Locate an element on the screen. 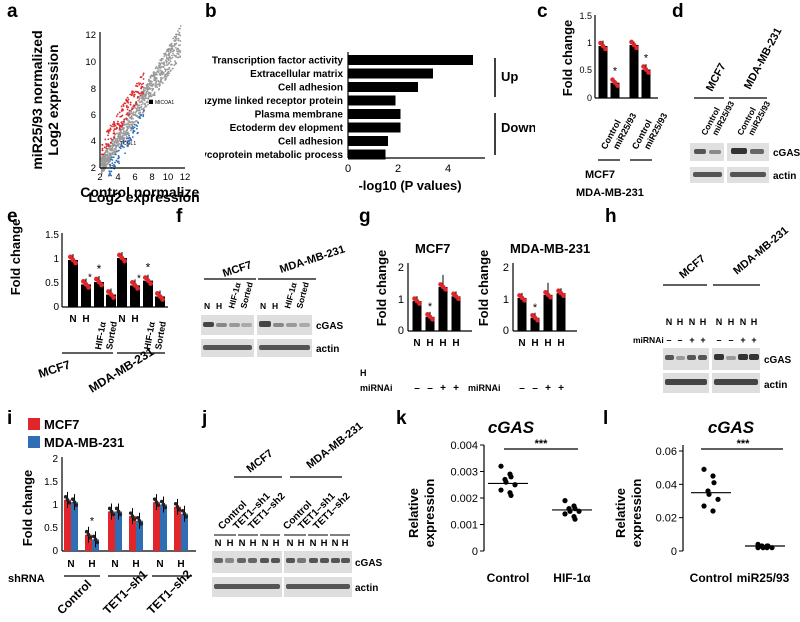 This screenshot has width=800, height=622. panel-label-c: c is located at coordinates (542, 11).